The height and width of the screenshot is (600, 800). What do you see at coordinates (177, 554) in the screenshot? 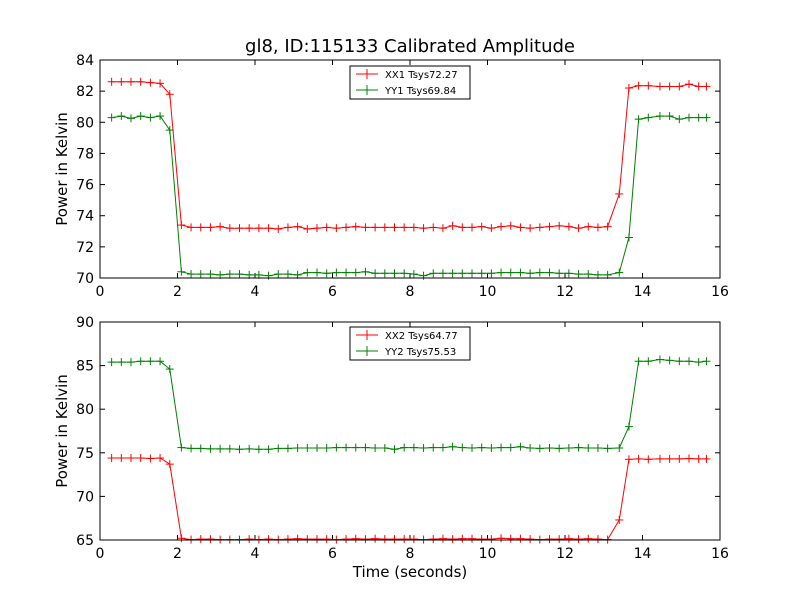
I see `bottom-chart-xtick-label: 2` at bounding box center [177, 554].